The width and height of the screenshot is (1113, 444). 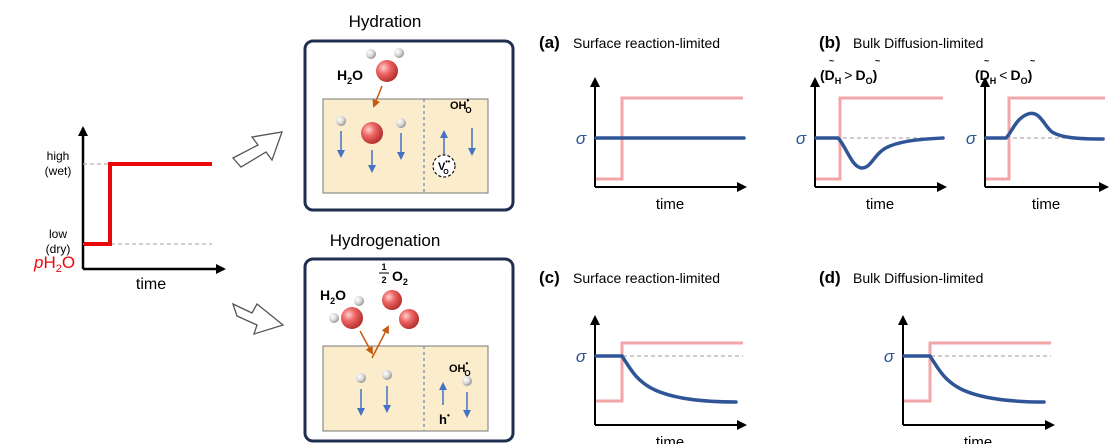 I want to click on panel-d-title: Bulk Diffusion-limited, so click(x=918, y=278).